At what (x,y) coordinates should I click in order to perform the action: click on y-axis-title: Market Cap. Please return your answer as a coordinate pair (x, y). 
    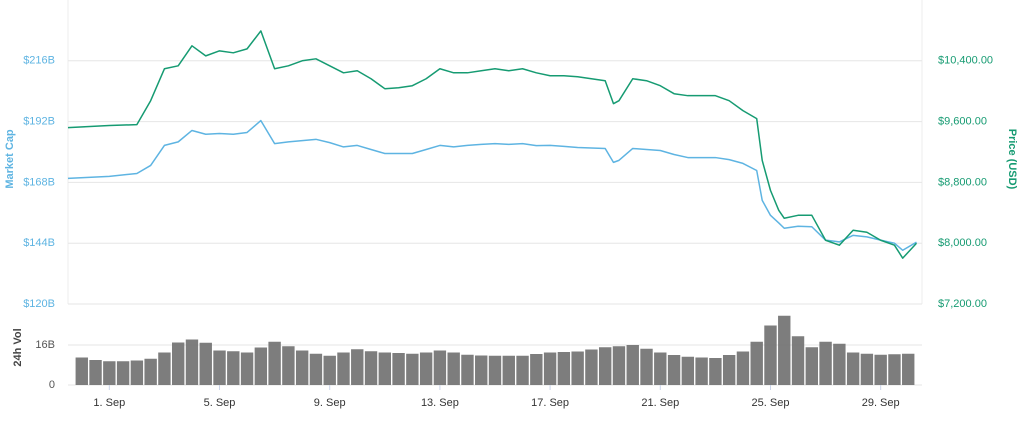
    Looking at the image, I should click on (10, 159).